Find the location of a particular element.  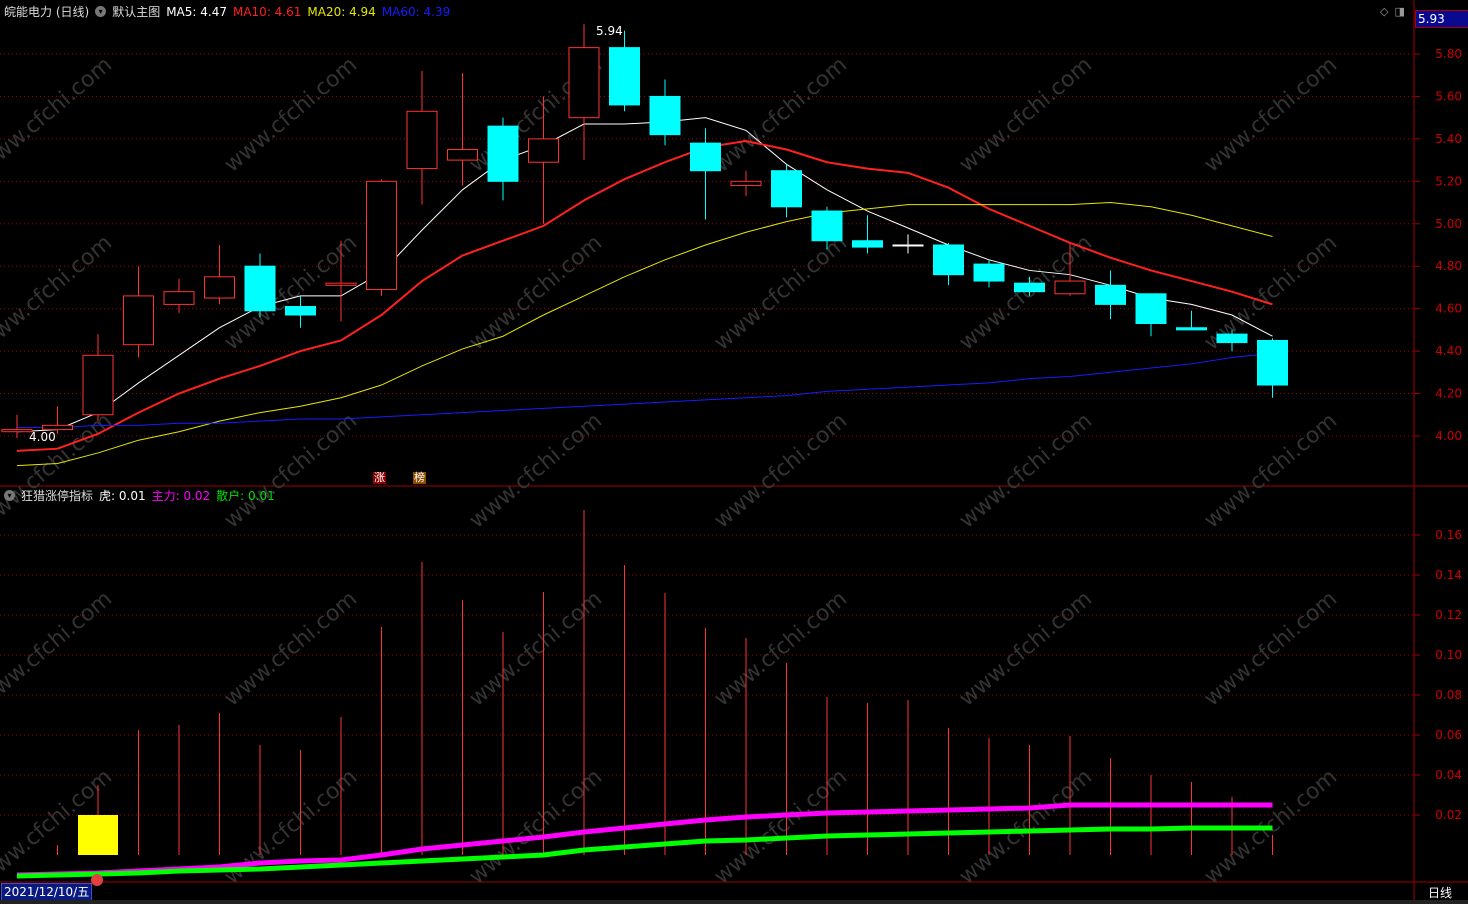

ma10-label: MA10: 4.61 is located at coordinates (267, 11).